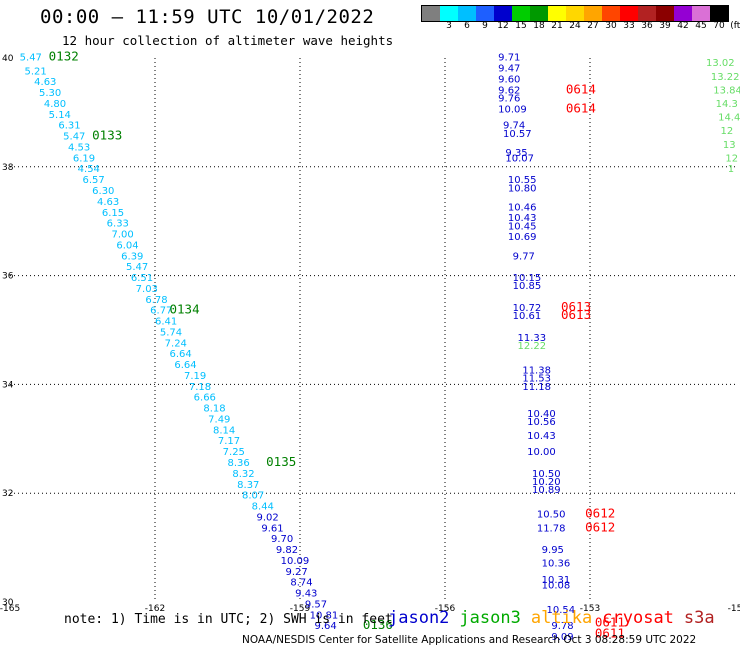 This screenshot has height=650, width=740. What do you see at coordinates (522, 188) in the screenshot?
I see `data-point-label: 10.80` at bounding box center [522, 188].